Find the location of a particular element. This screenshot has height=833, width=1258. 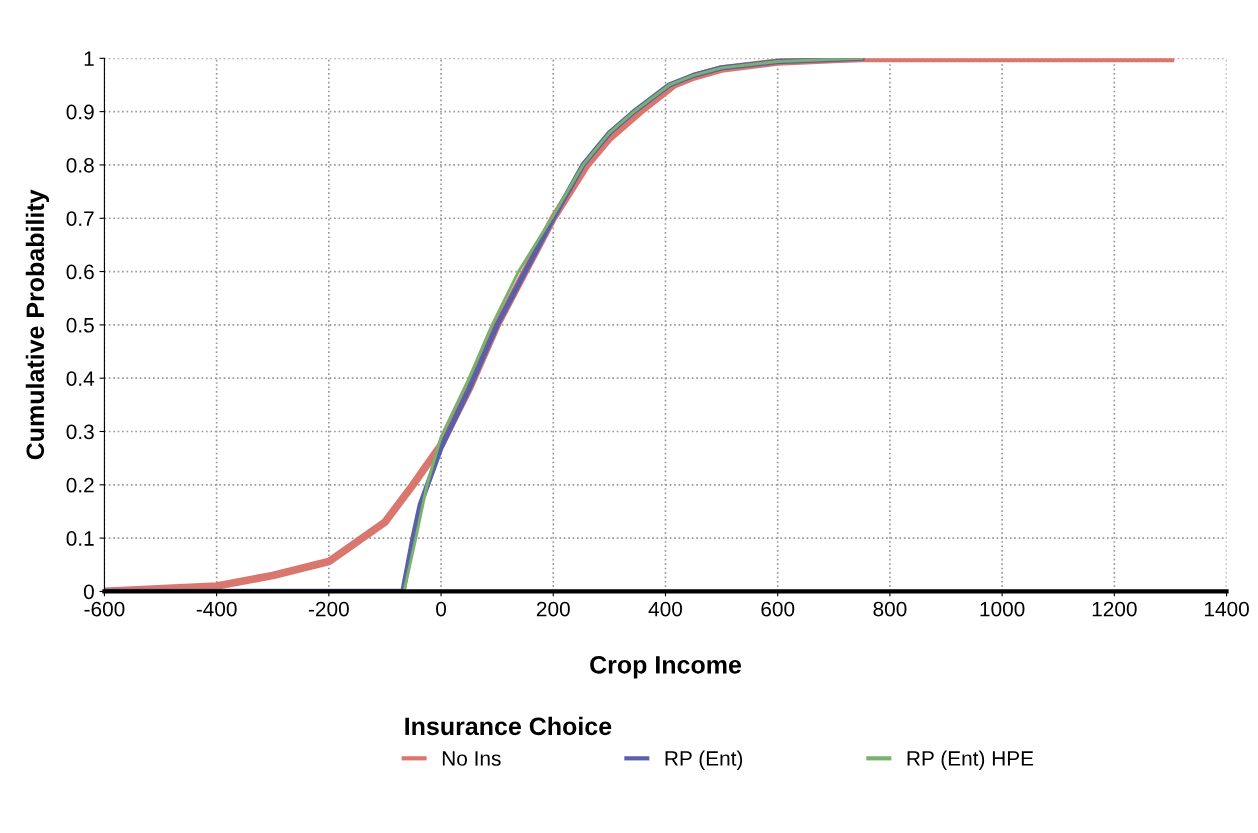

x-tick-label: 0 is located at coordinates (441, 609).